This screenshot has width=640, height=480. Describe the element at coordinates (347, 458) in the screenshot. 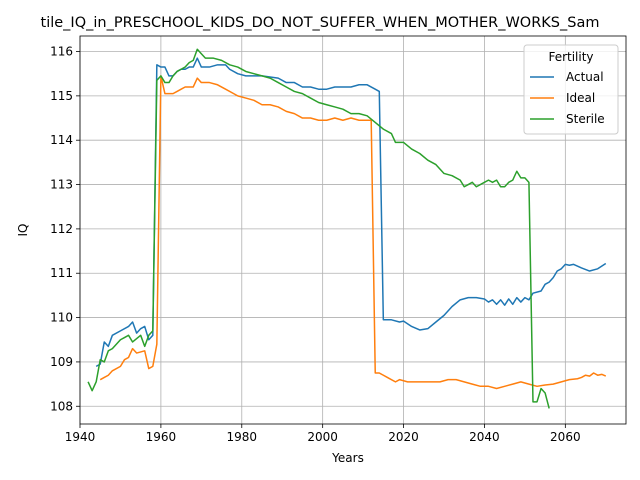

I see `x-axis-label: Years` at that location.